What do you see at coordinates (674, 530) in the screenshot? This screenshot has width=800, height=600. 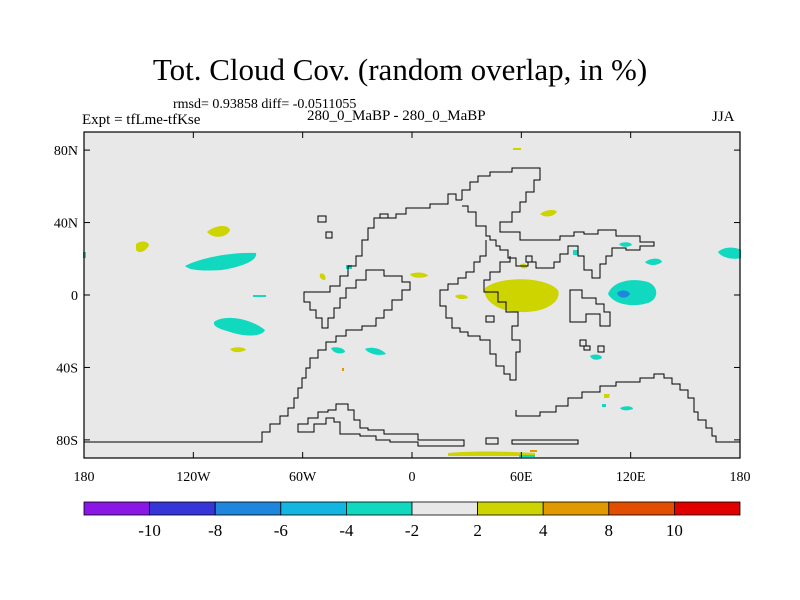 I see `colorbar-label: 10` at bounding box center [674, 530].